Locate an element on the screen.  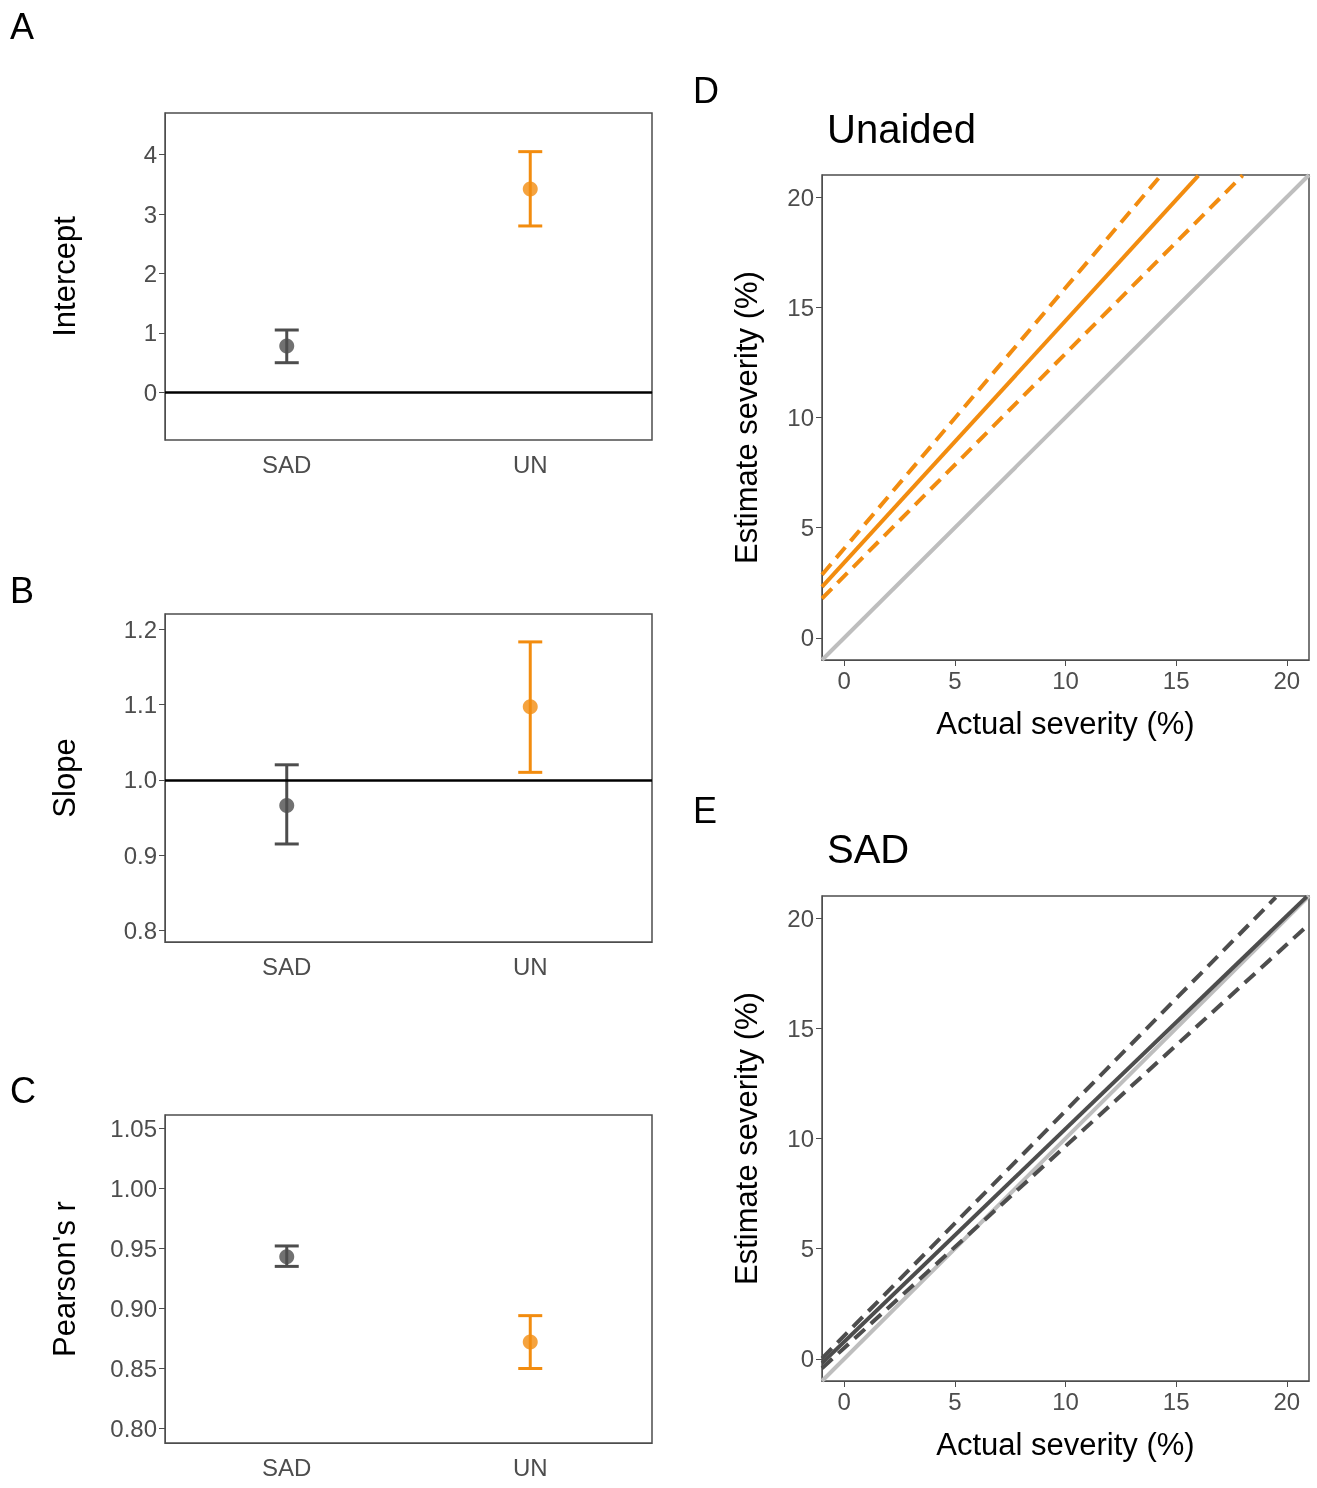
y-tick-label: 0.95 is located at coordinates (133, 1248).